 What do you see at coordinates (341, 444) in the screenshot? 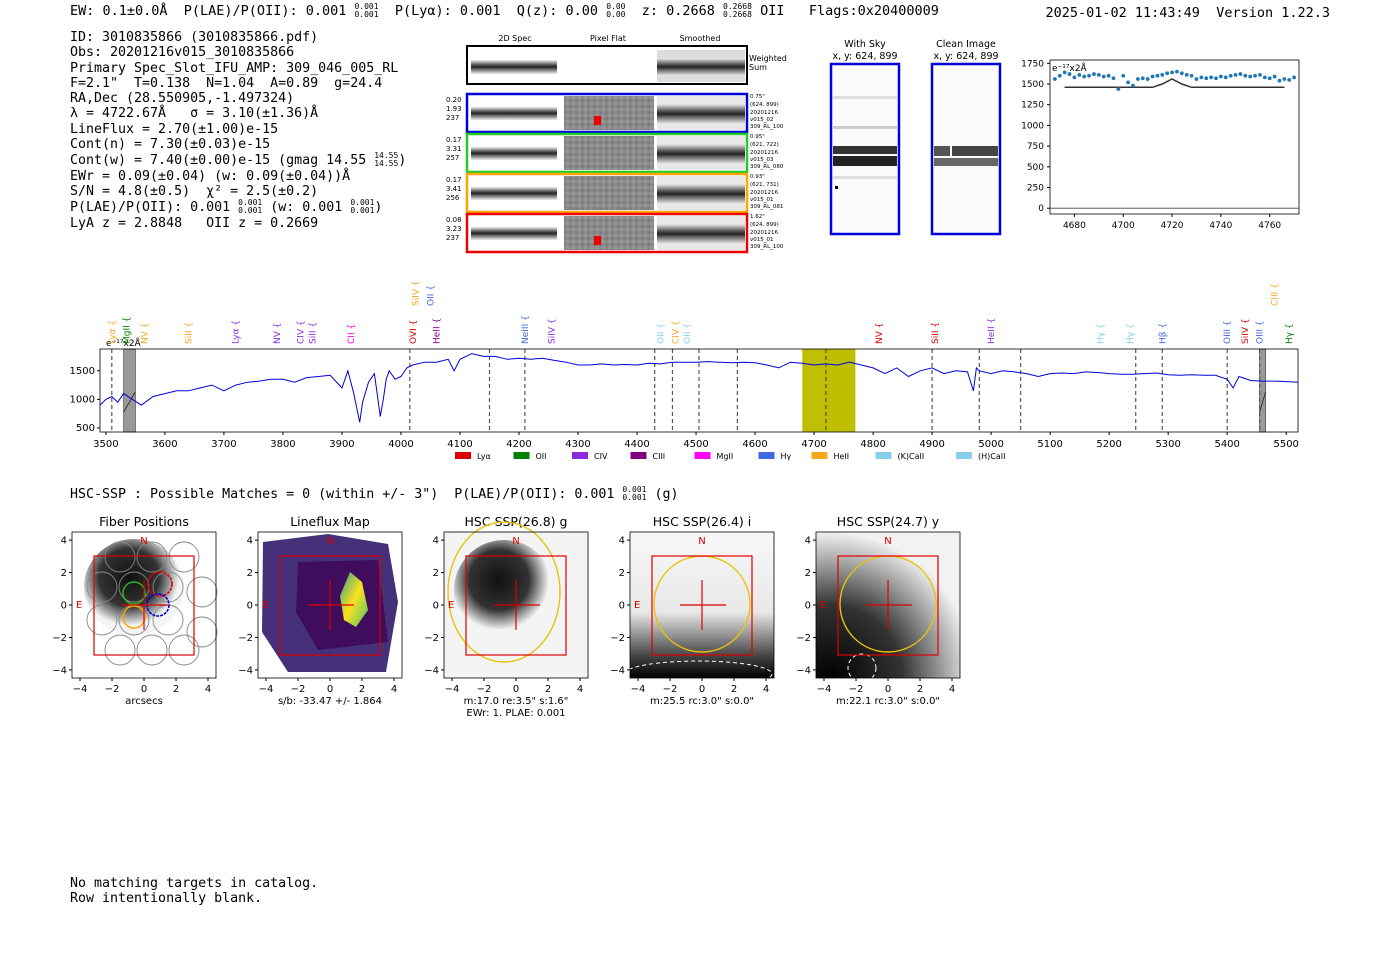
I see `x-tick-label: 3900` at bounding box center [341, 444].